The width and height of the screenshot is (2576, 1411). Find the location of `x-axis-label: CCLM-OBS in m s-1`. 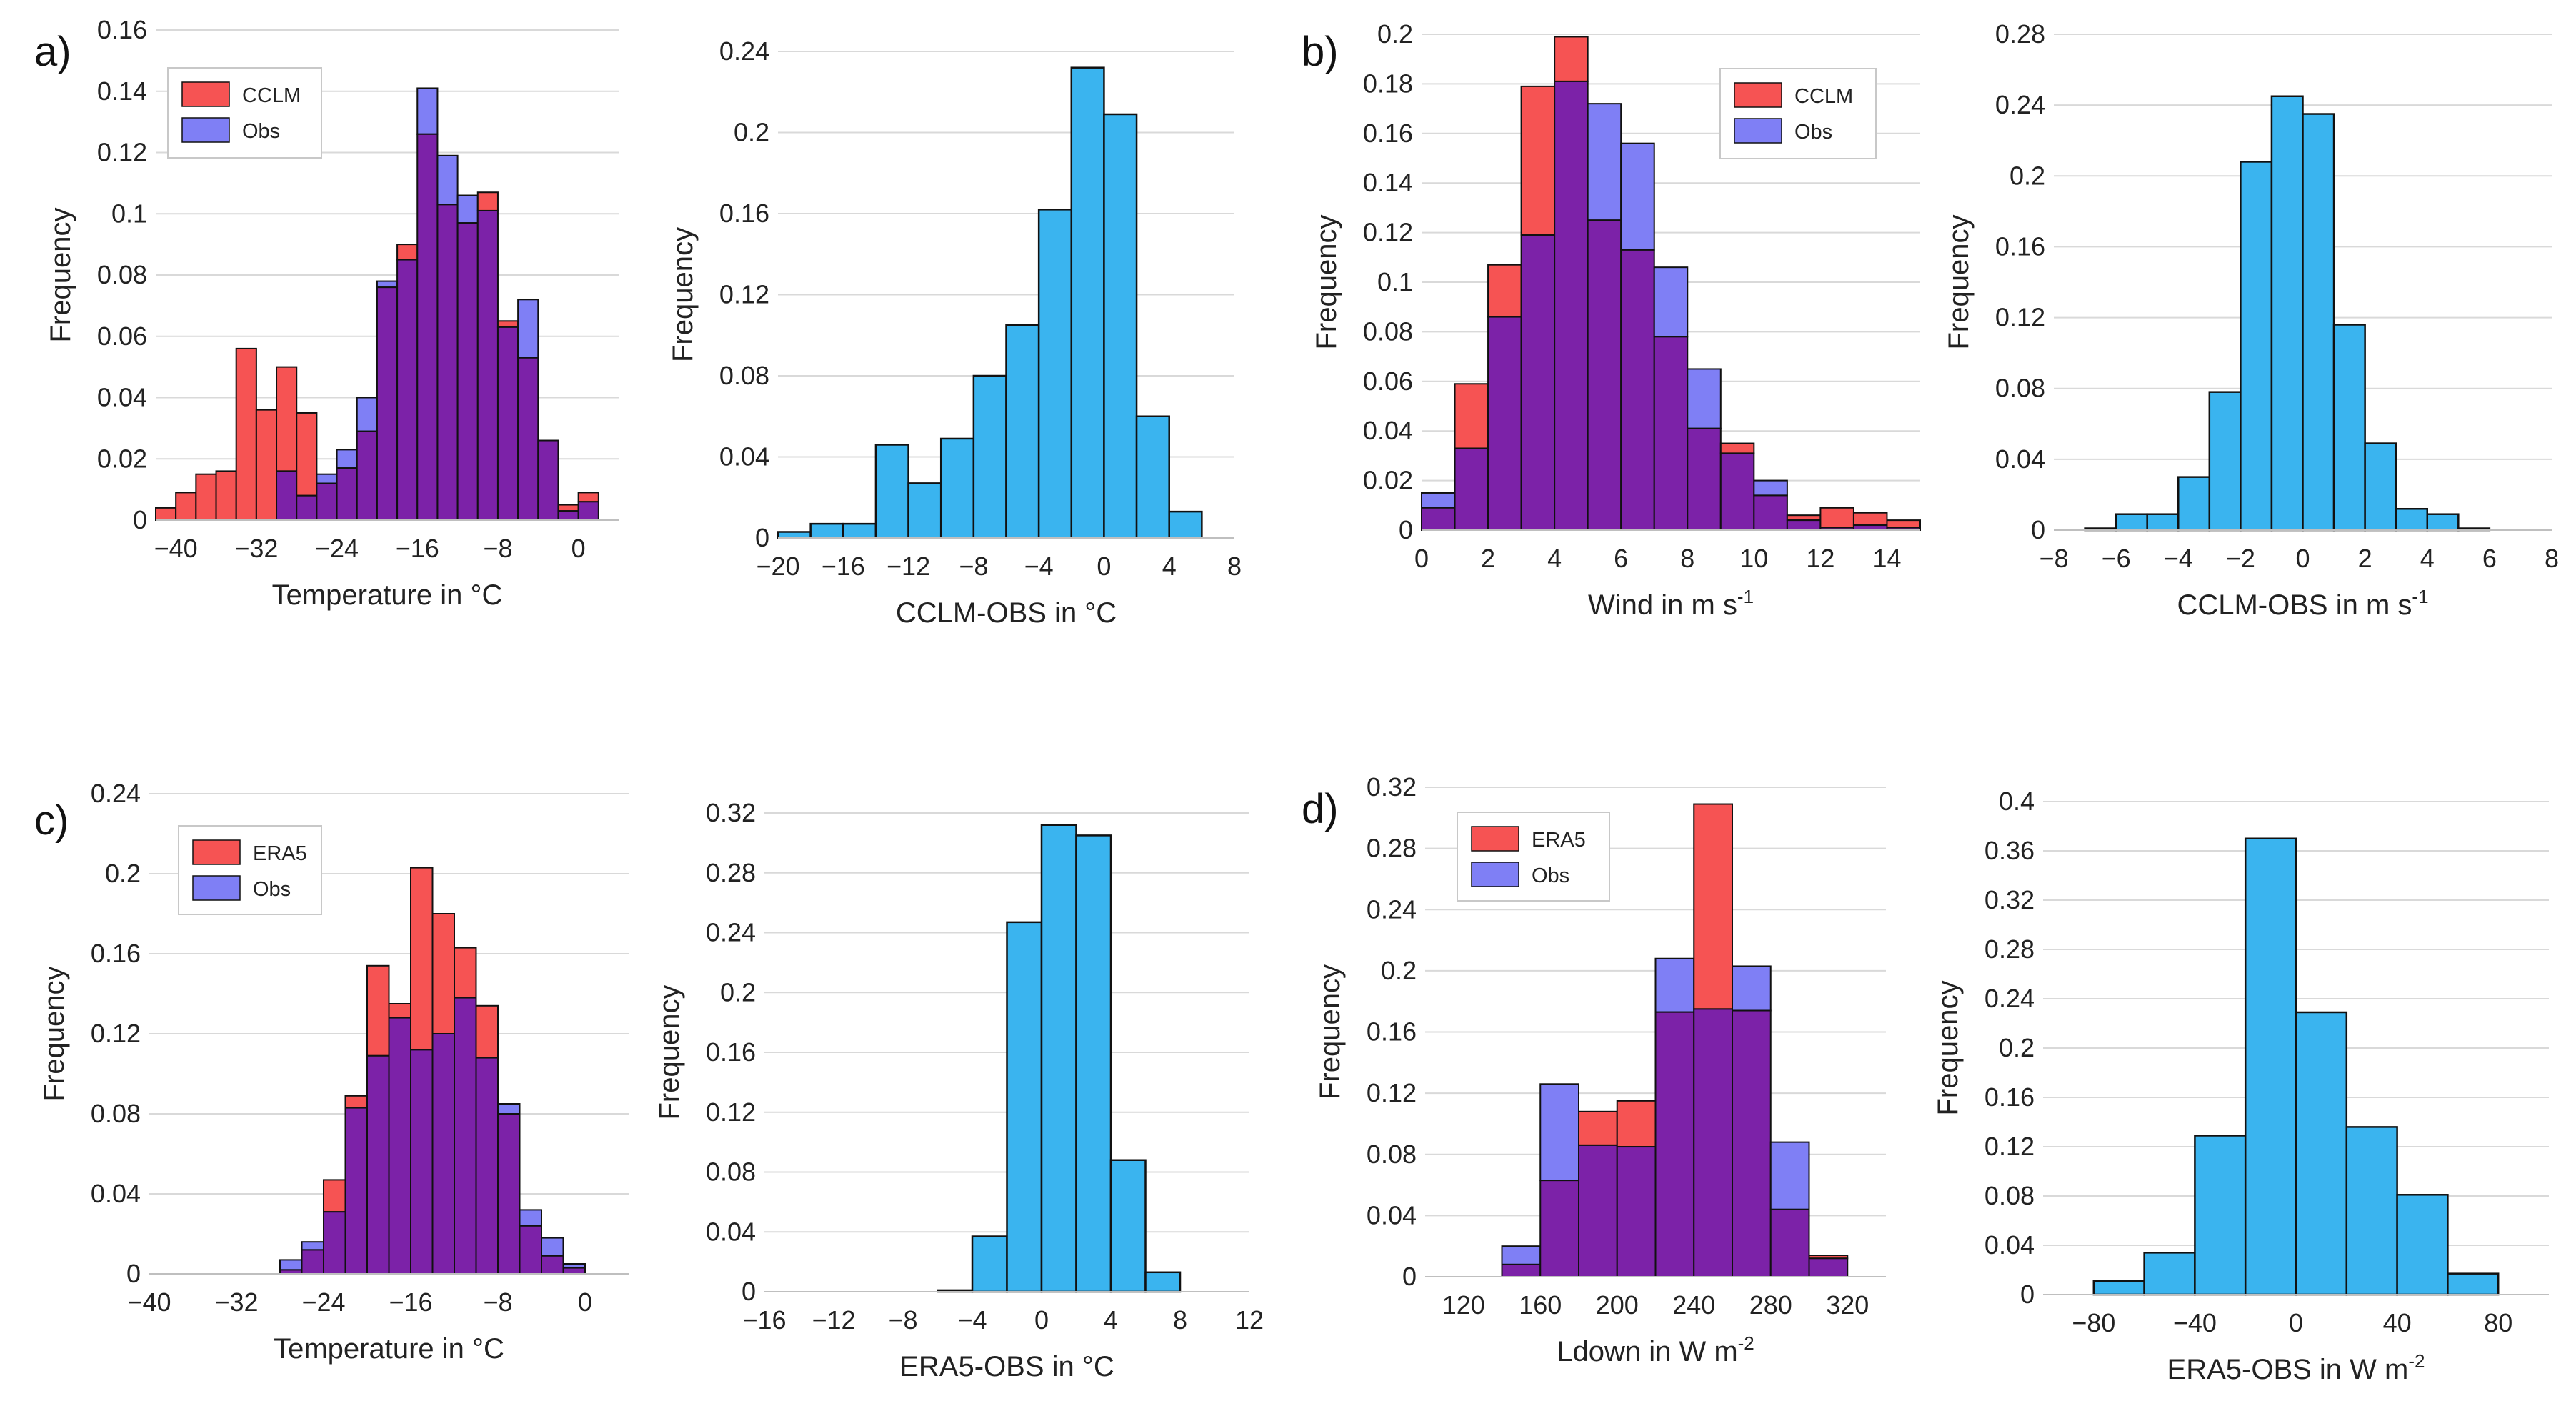

x-axis-label: CCLM-OBS in m s-1 is located at coordinates (2303, 603).